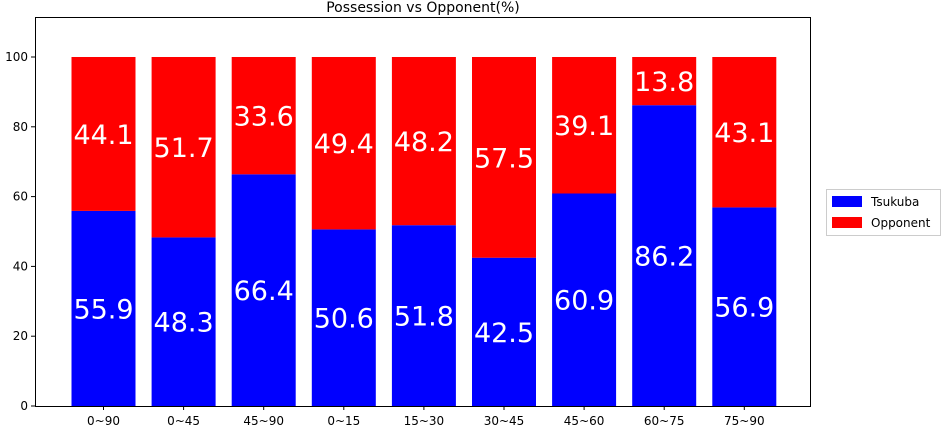  Describe the element at coordinates (103, 421) in the screenshot. I see `x-tick-label-0: 0~90` at that location.